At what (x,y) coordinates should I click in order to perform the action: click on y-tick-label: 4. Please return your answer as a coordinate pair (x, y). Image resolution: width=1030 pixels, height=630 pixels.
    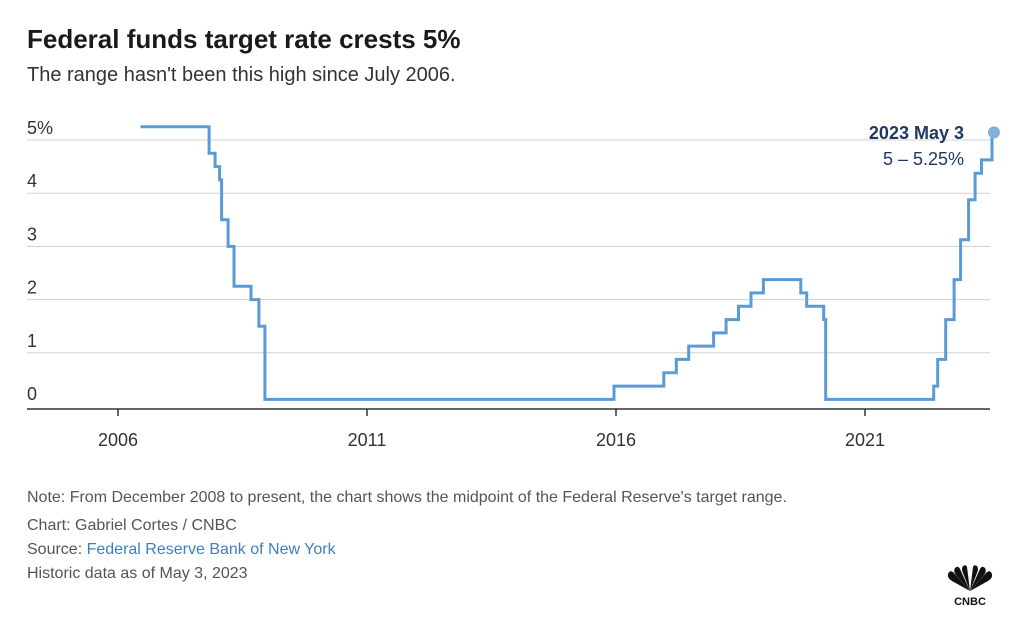
    Looking at the image, I should click on (32, 181).